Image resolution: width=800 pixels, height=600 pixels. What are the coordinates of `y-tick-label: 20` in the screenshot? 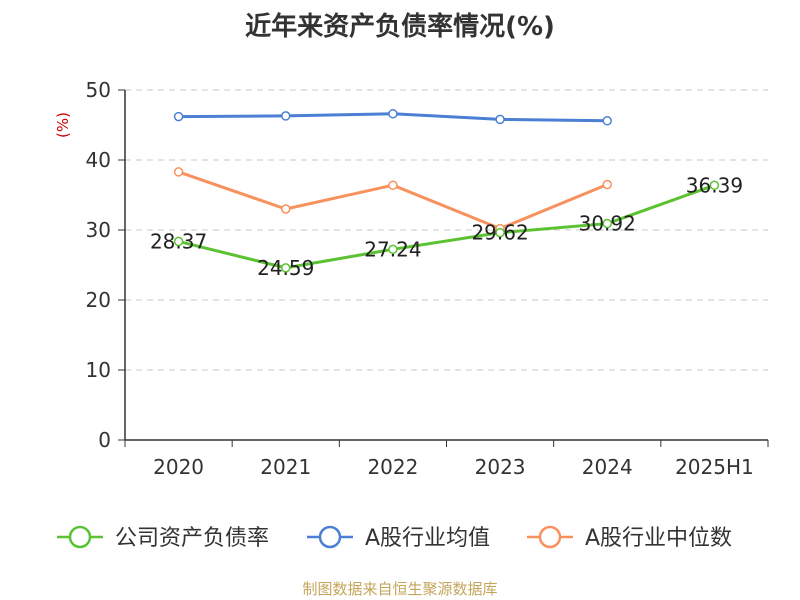 It's located at (98, 300).